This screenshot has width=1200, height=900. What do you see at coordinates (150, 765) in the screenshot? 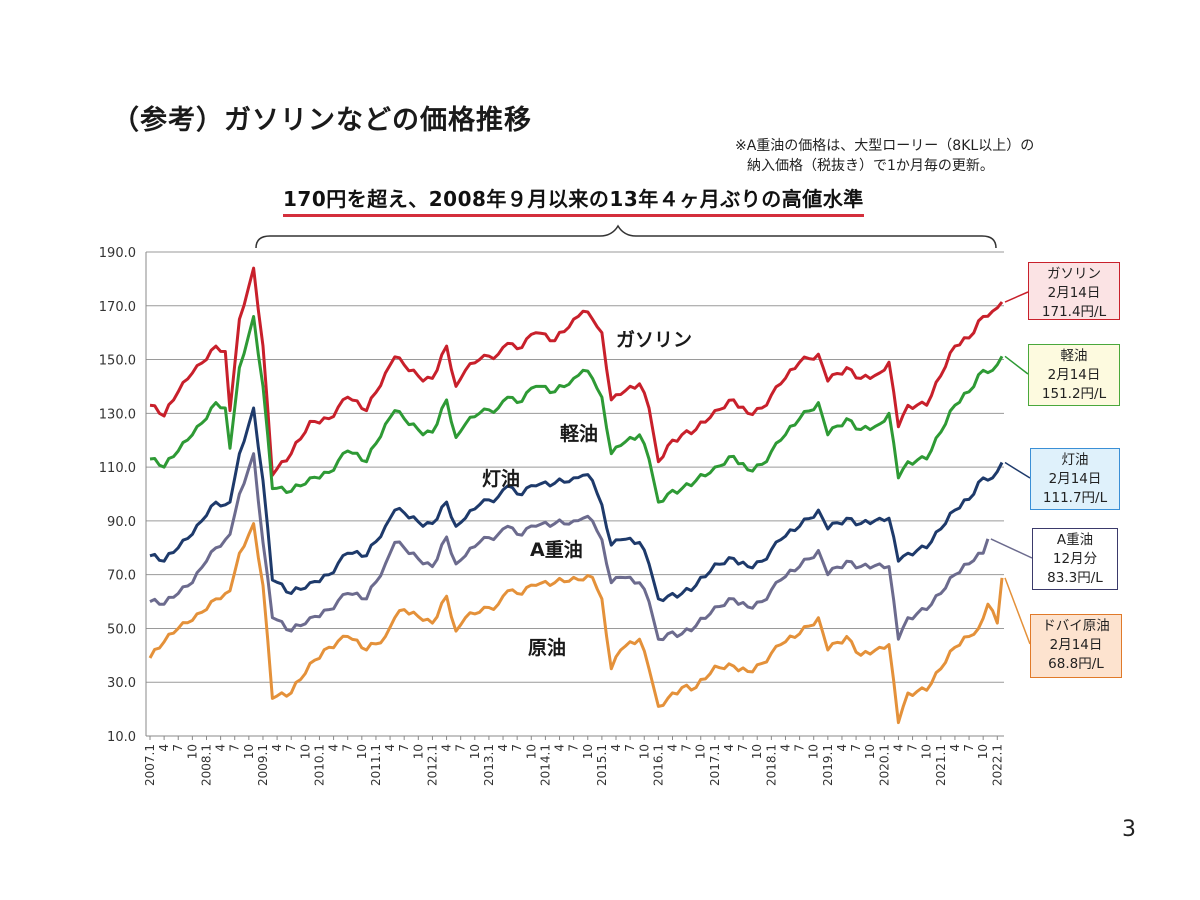
I see `x-tick-label: 2007.1` at bounding box center [150, 765].